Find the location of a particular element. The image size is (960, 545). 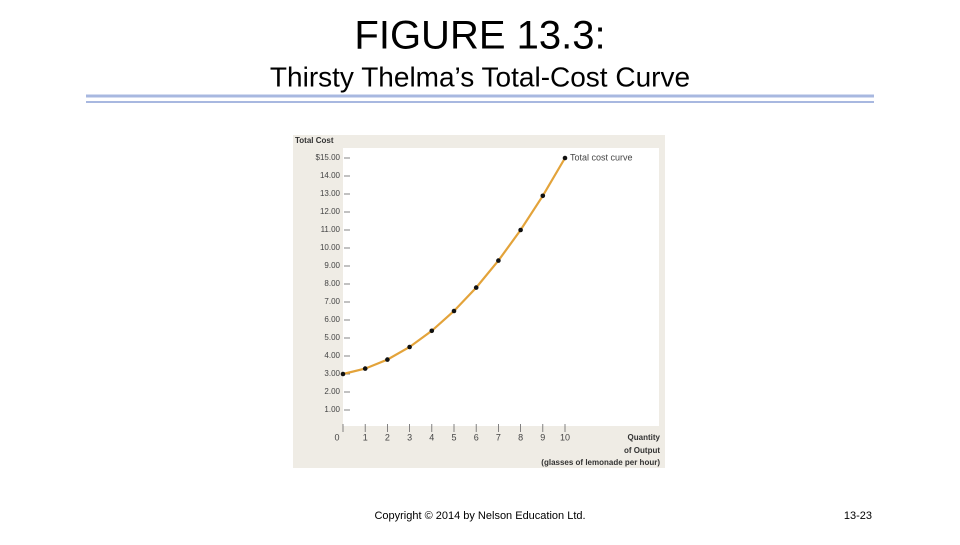

slide-subtitle: Thirsty Thelma’s Total-Cost Curve is located at coordinates (480, 76).